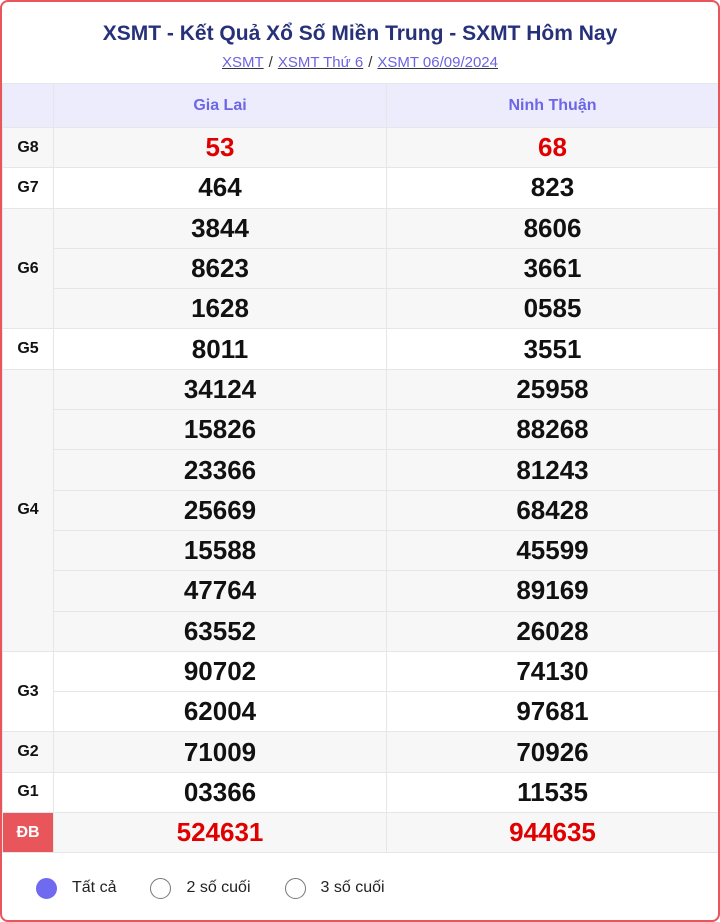  I want to click on prize-number: 1628, so click(220, 309).